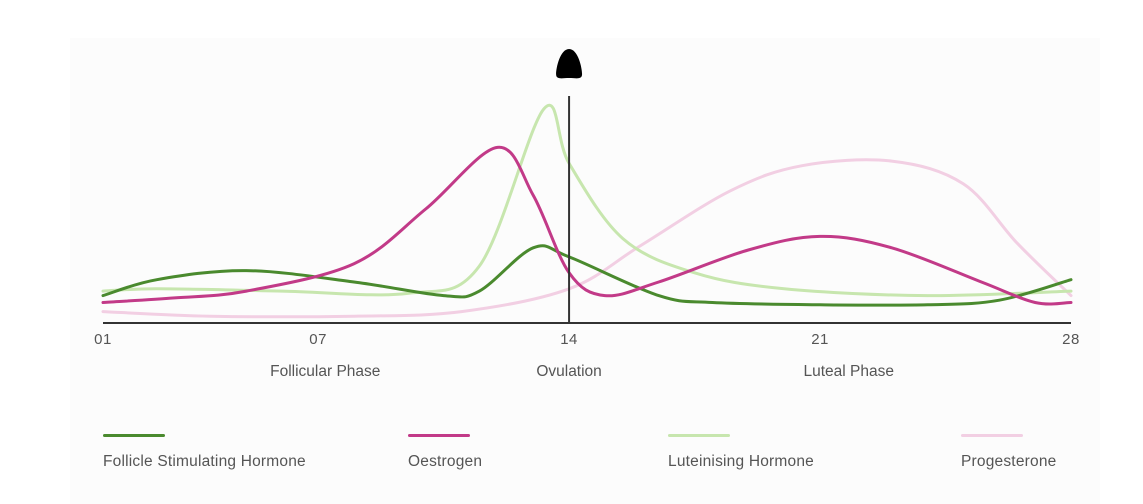 The image size is (1143, 504). What do you see at coordinates (741, 452) in the screenshot?
I see `legend-item-lh: Luteinising Hormone` at bounding box center [741, 452].